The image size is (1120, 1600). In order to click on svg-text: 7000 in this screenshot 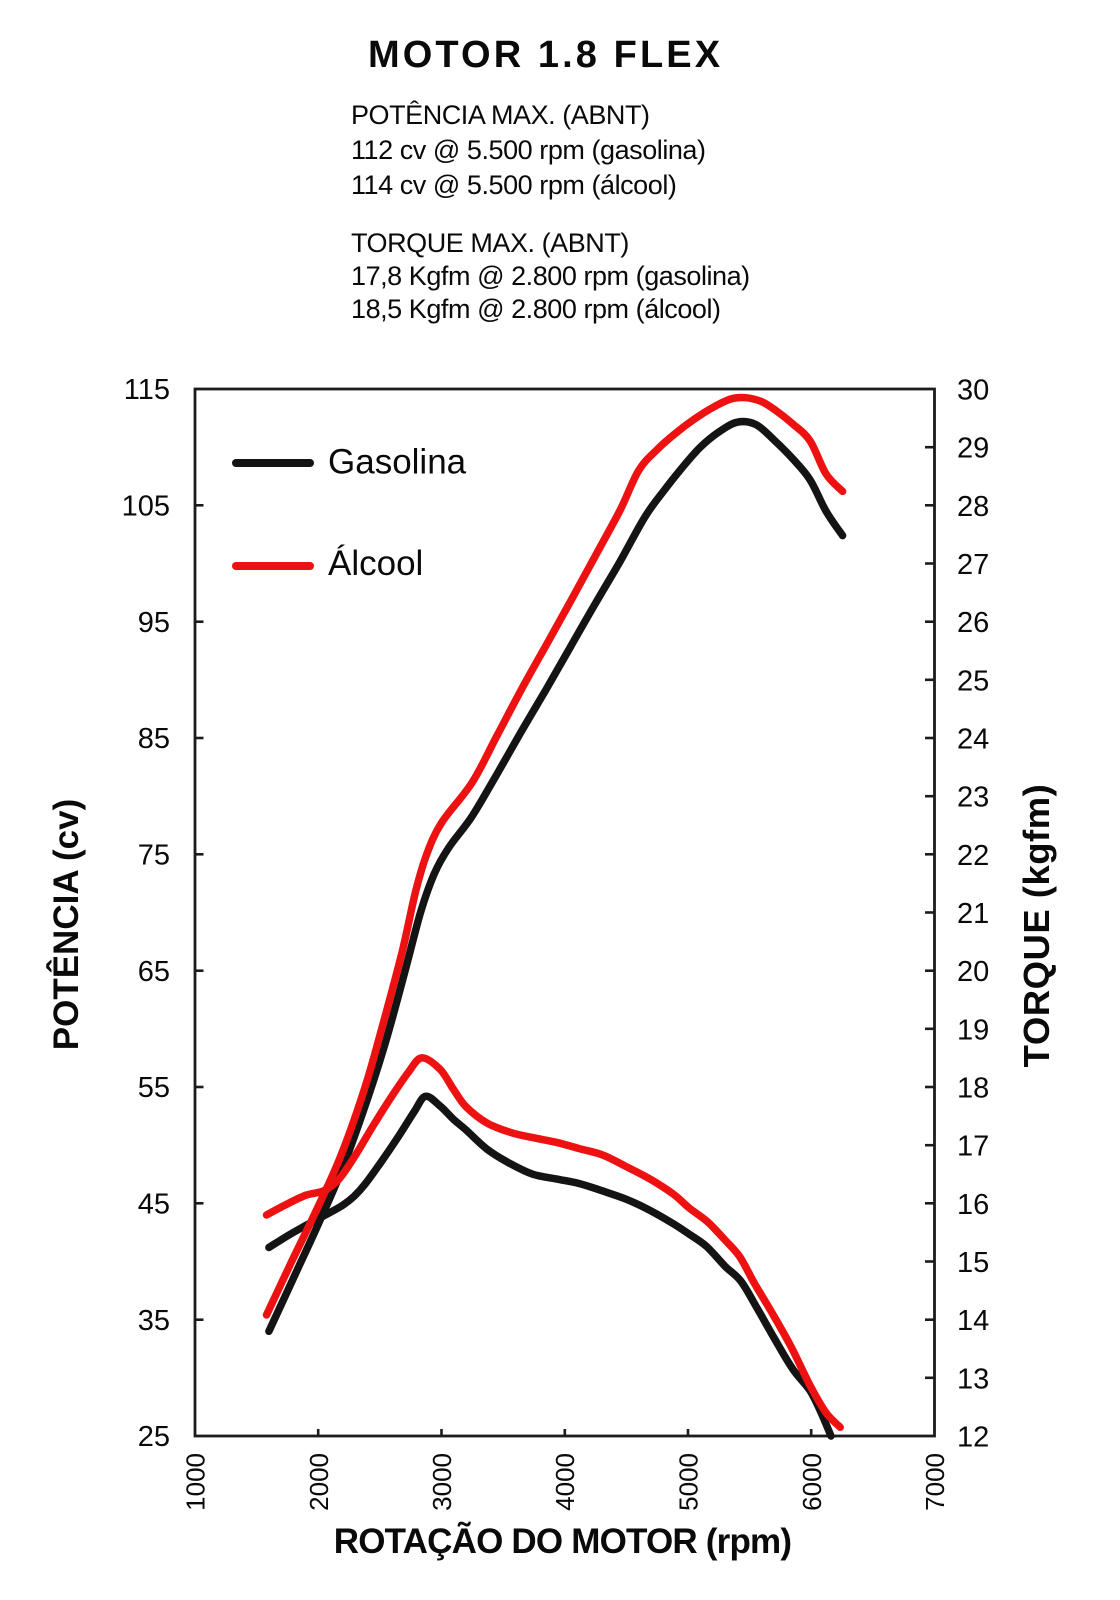, I will do `click(935, 1482)`.